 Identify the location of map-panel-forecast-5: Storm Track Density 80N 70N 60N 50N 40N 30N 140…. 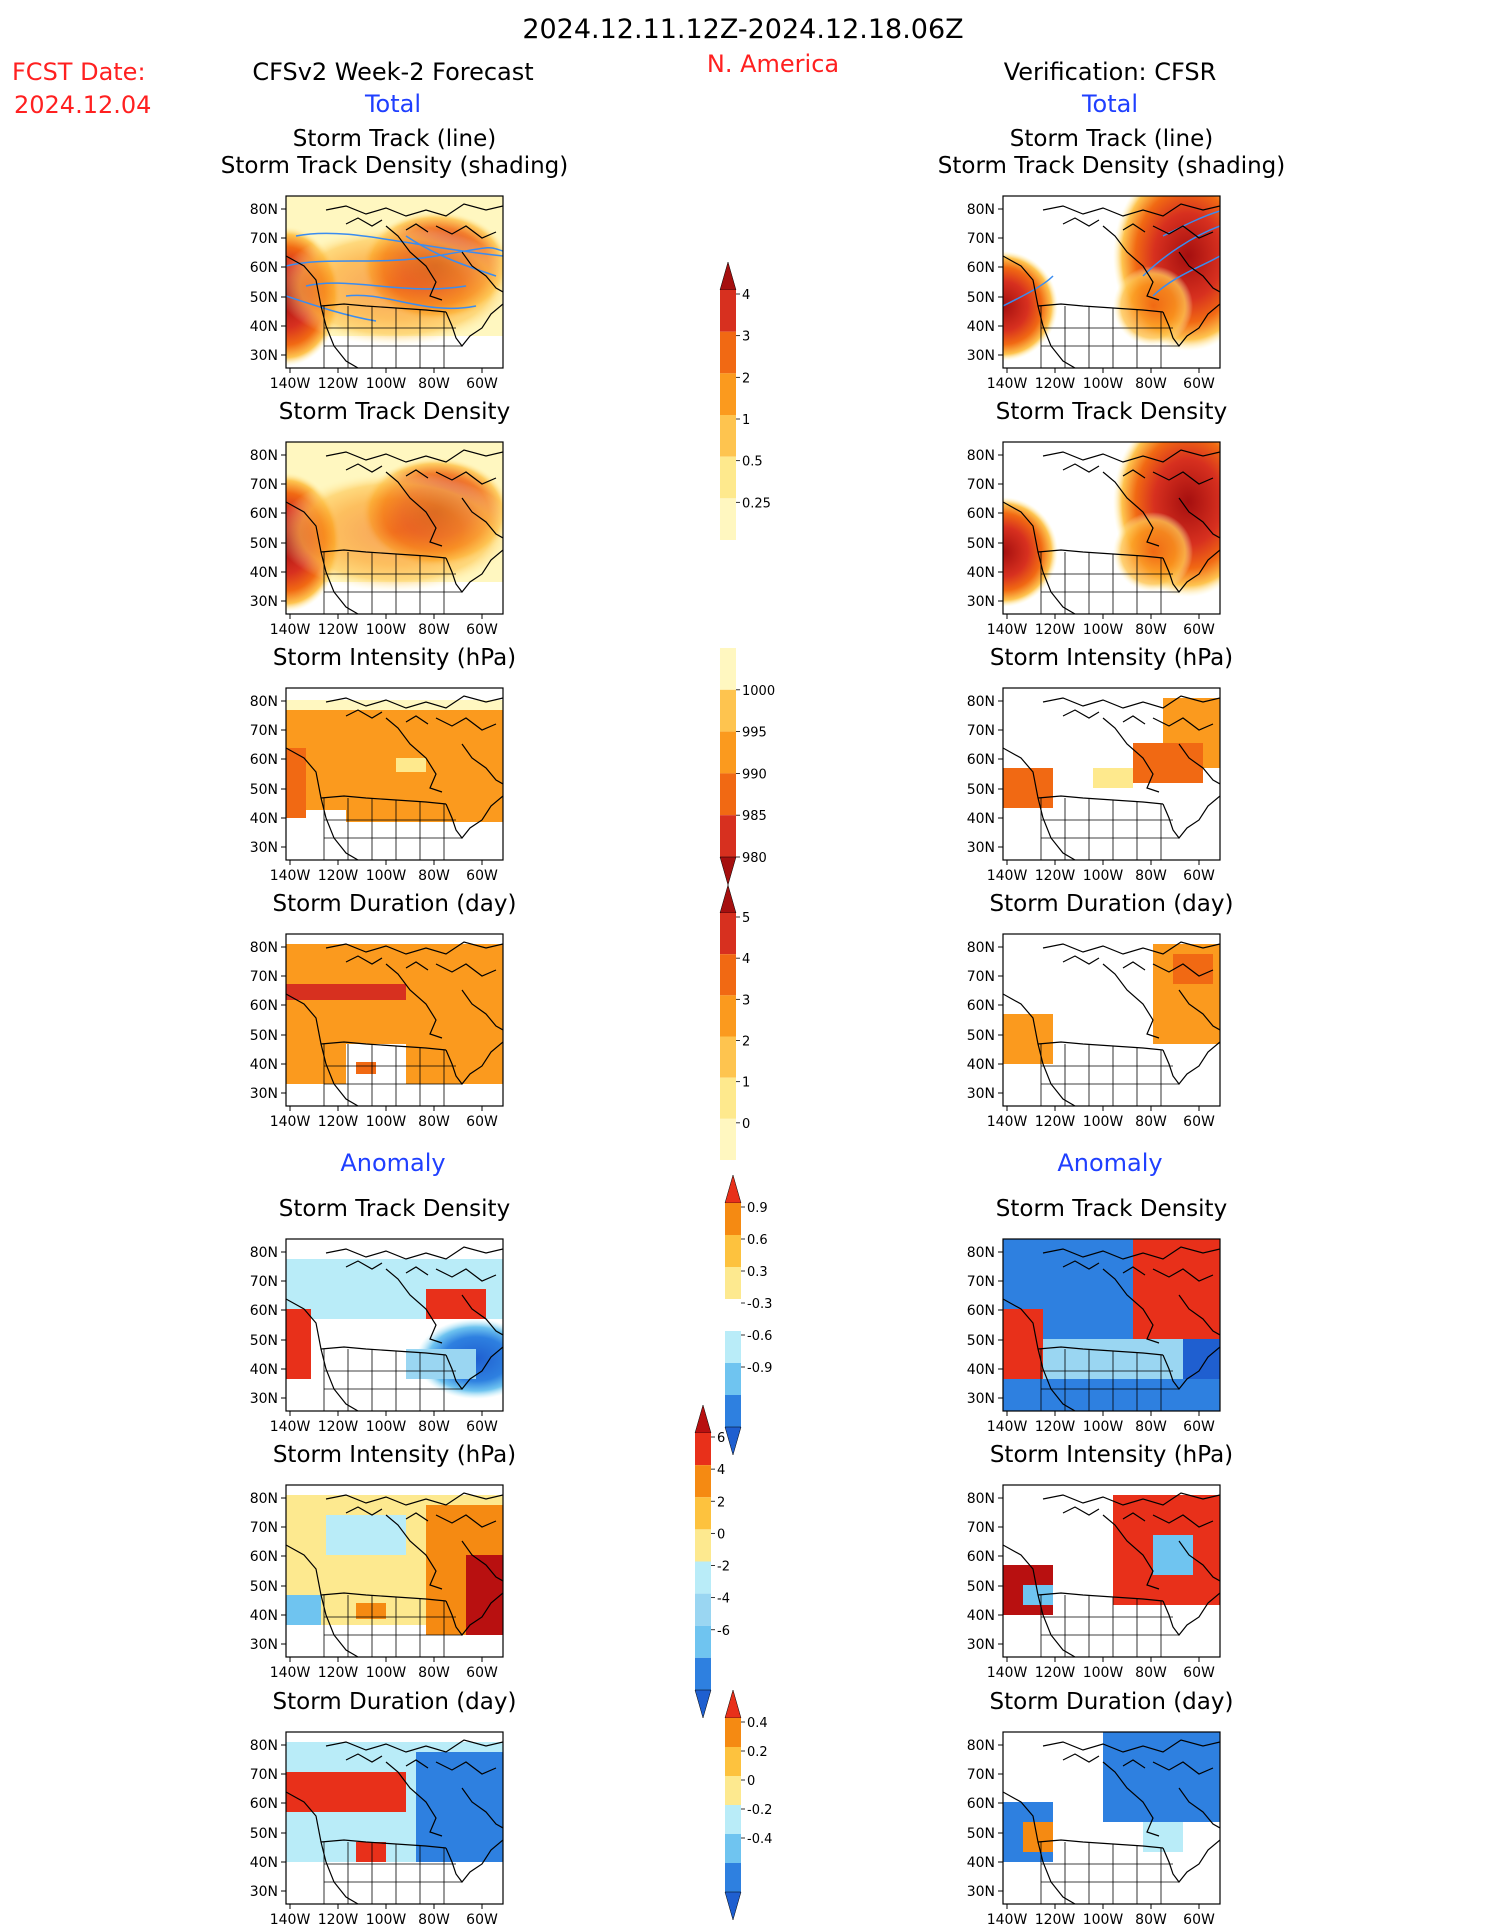
(380, 1315).